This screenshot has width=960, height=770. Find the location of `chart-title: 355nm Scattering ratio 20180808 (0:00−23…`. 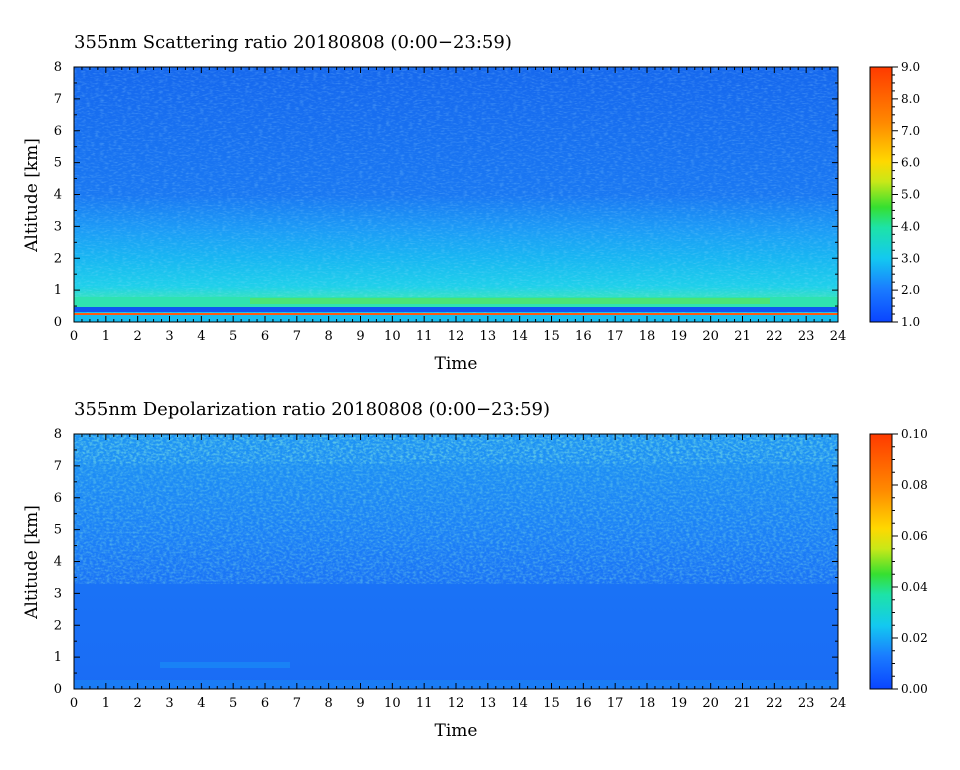

chart-title: 355nm Scattering ratio 20180808 (0:00−23… is located at coordinates (293, 42).